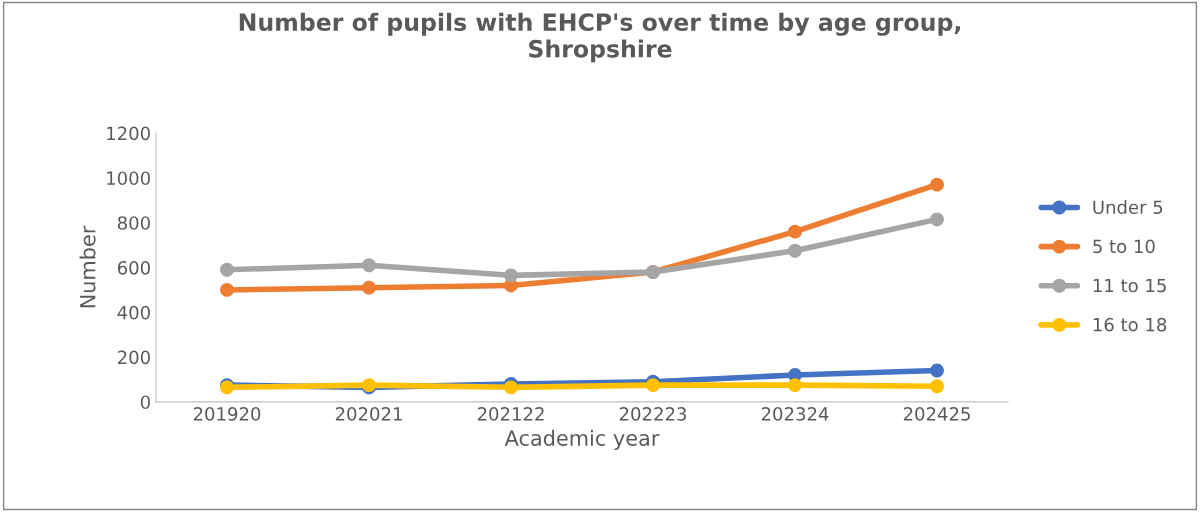 This screenshot has width=1200, height=512. What do you see at coordinates (134, 357) in the screenshot?
I see `y-tick-label: 200` at bounding box center [134, 357].